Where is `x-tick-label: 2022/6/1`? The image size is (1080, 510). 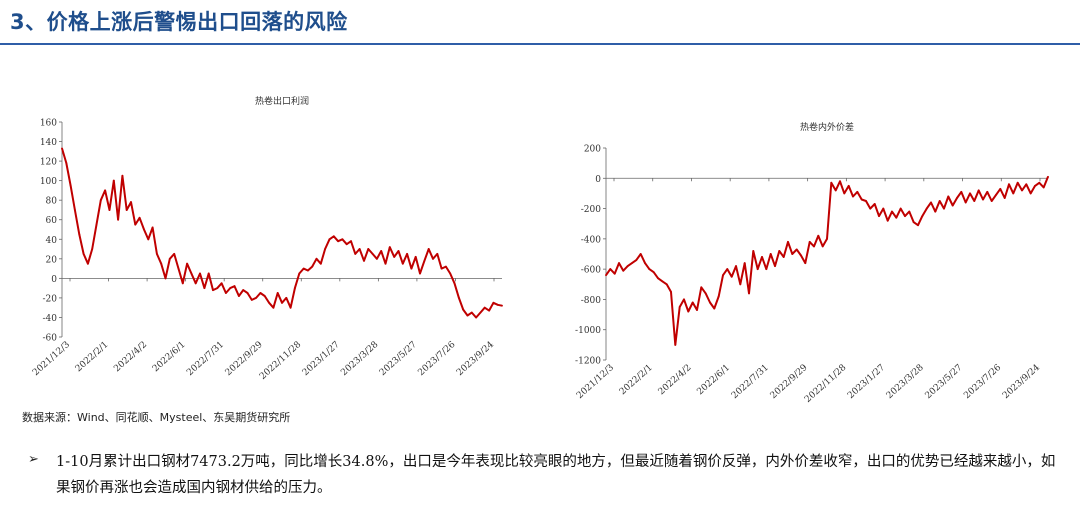 x-tick-label: 2022/6/1 is located at coordinates (169, 357).